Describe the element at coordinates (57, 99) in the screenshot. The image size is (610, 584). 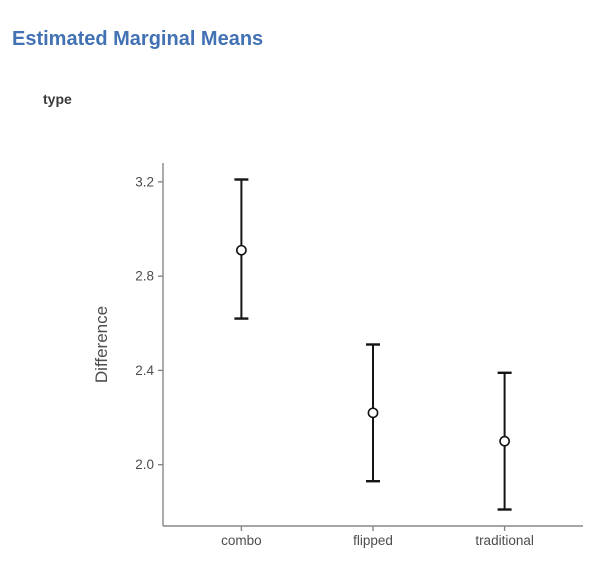
I see `plot-title: type` at that location.